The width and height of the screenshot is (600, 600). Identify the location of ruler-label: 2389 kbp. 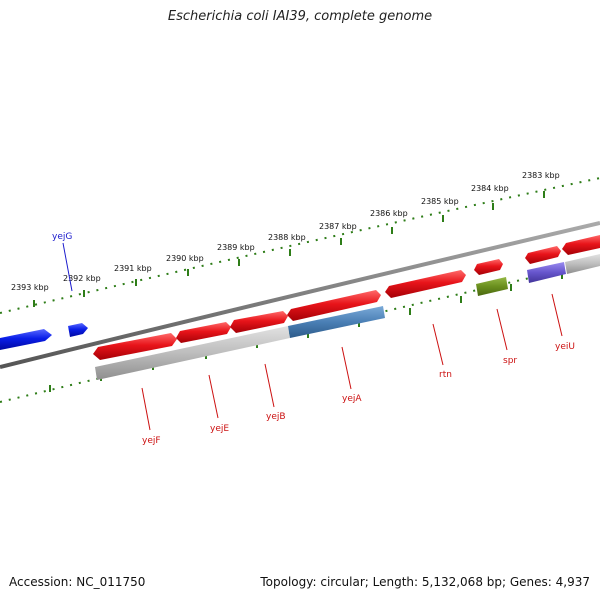
(236, 247).